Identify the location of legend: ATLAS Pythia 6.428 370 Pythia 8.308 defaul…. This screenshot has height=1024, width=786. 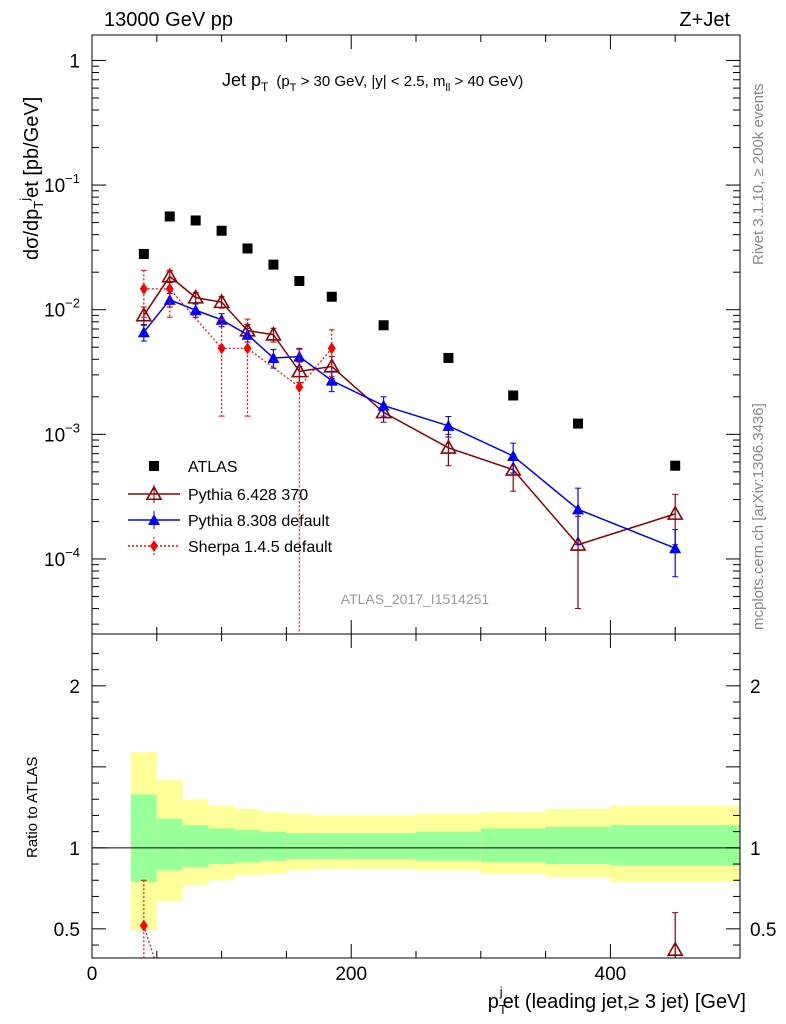
(230, 507).